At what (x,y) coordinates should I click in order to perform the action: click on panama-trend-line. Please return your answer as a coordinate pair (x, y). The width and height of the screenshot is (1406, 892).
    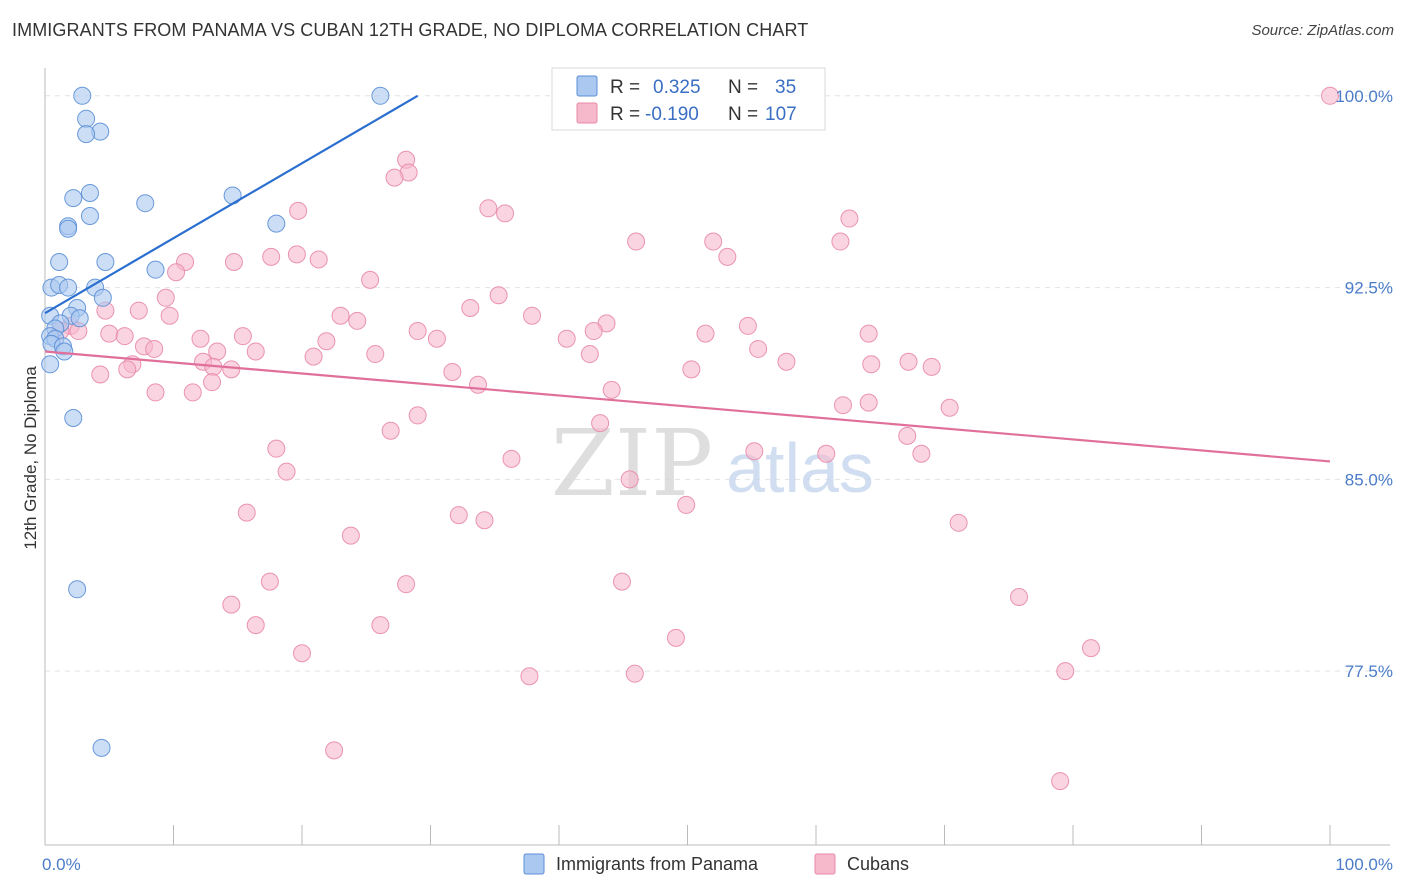
    Looking at the image, I should click on (231, 204).